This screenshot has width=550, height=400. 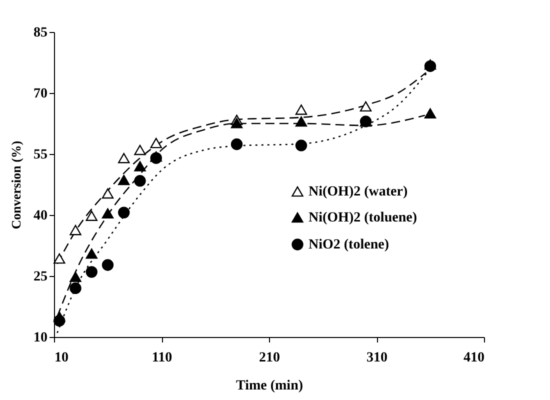 What do you see at coordinates (377, 358) in the screenshot?
I see `x-tick-label: 310` at bounding box center [377, 358].